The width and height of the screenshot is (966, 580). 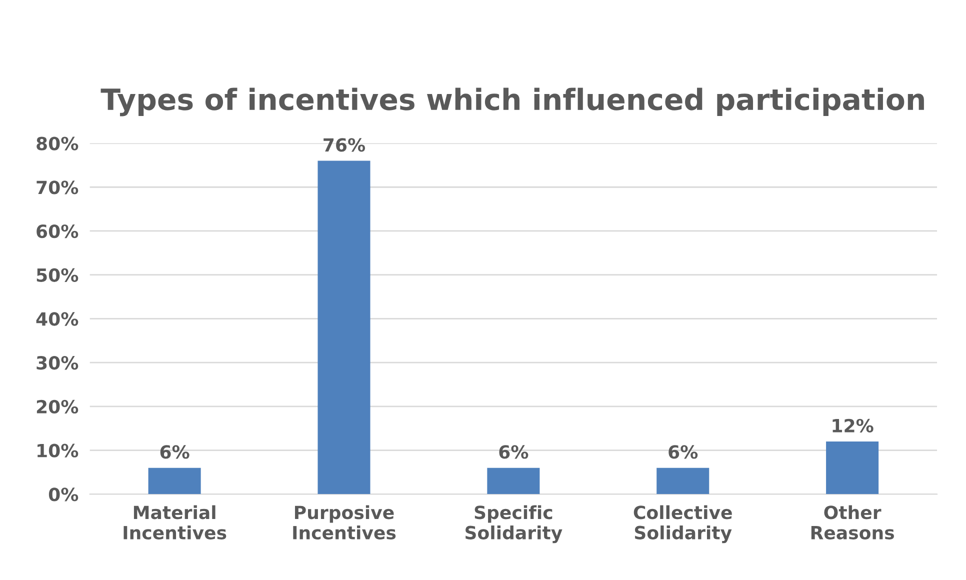 What do you see at coordinates (63, 495) in the screenshot?
I see `y-tick-label: 0%` at bounding box center [63, 495].